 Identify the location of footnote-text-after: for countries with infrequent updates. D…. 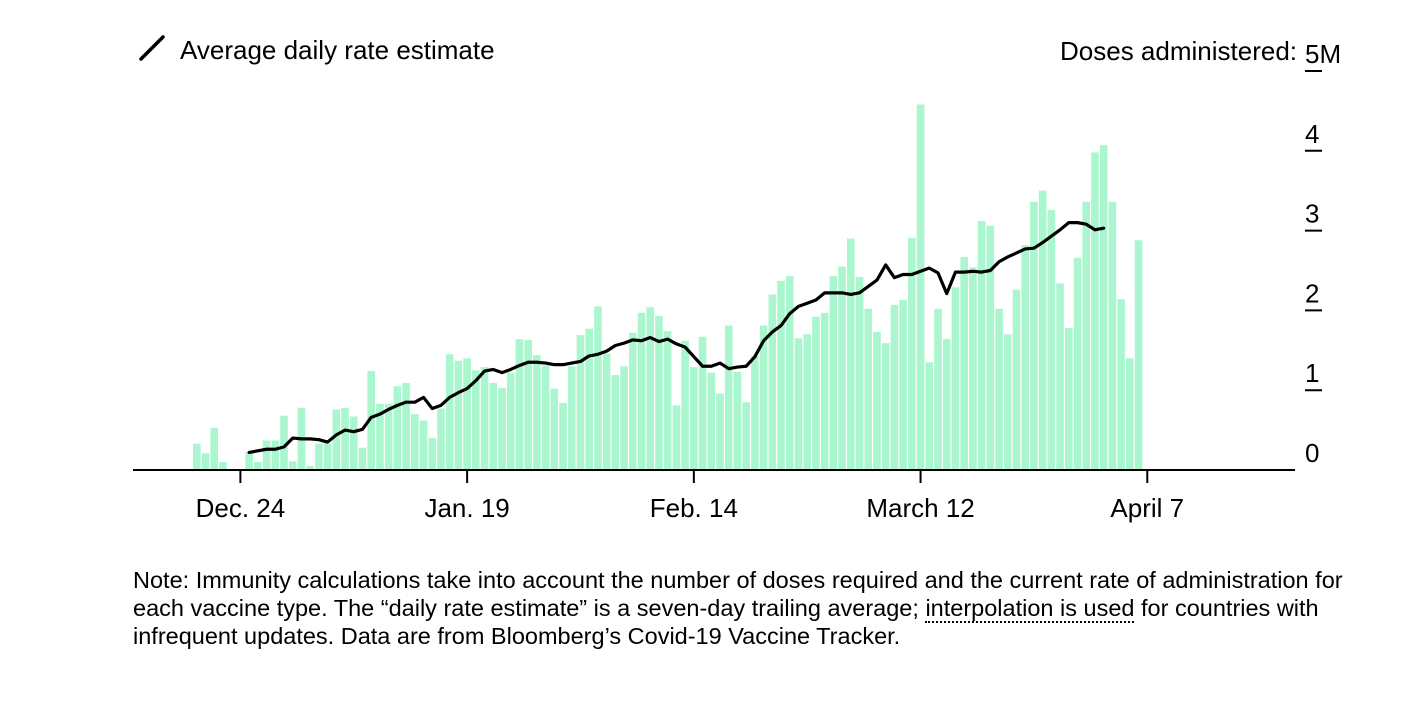
(726, 622).